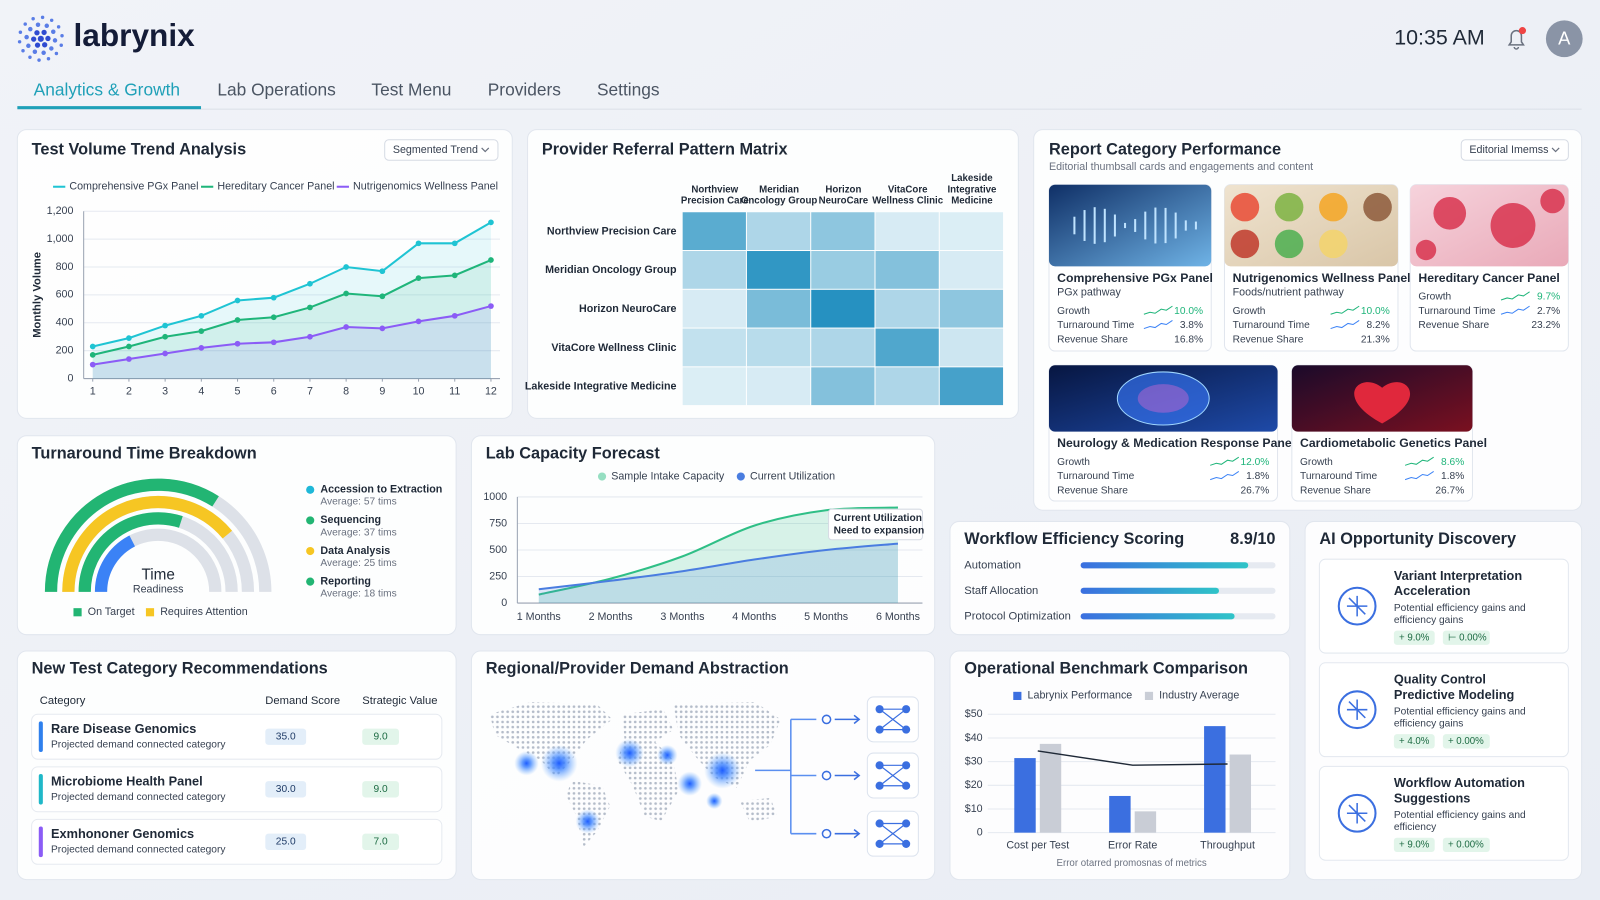 The image size is (1600, 900). What do you see at coordinates (1452, 476) in the screenshot?
I see `metric-value: 1.8%` at bounding box center [1452, 476].